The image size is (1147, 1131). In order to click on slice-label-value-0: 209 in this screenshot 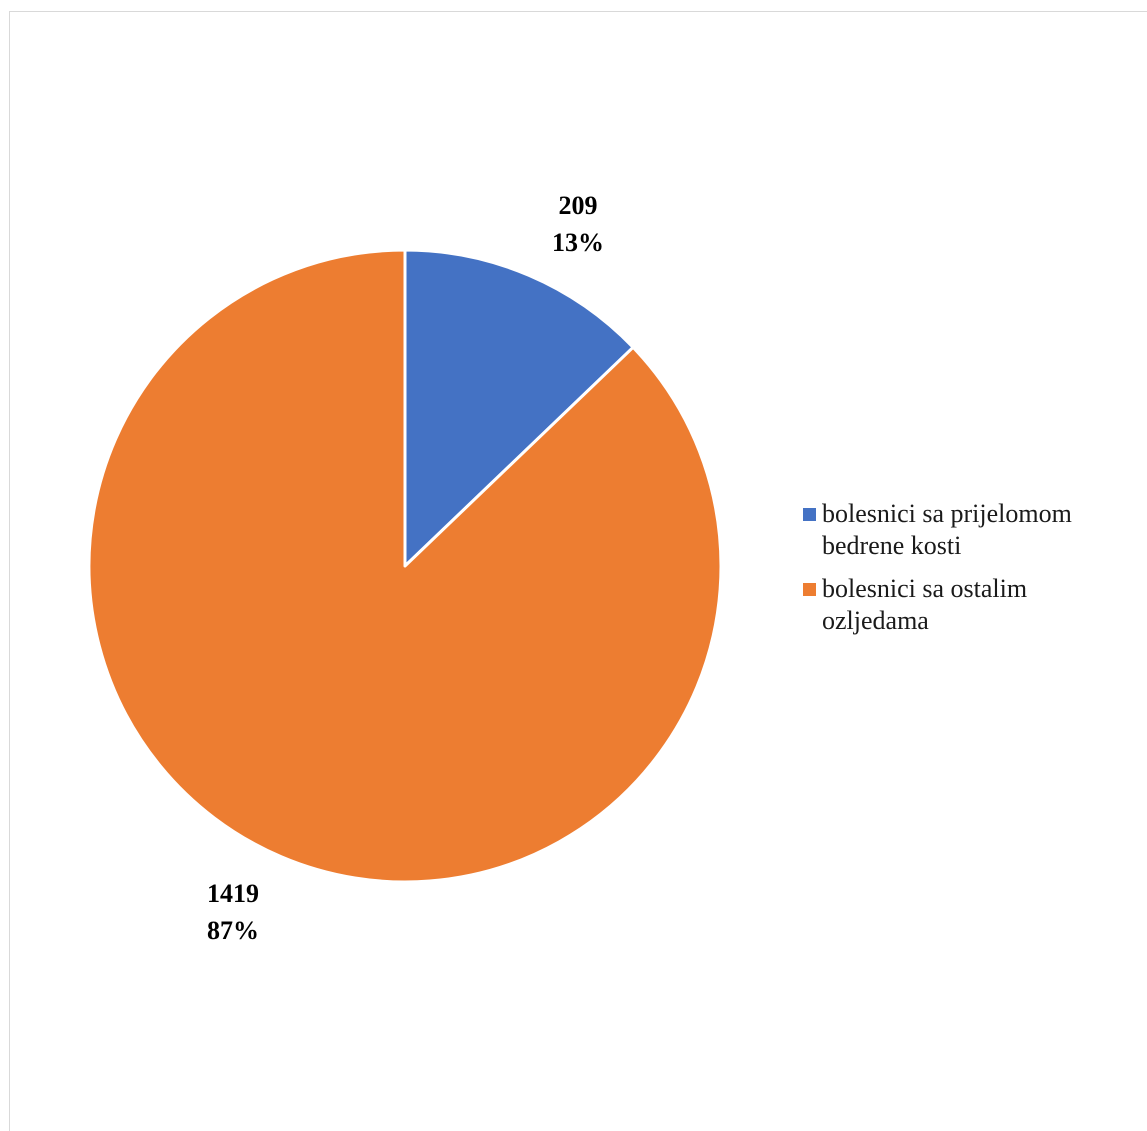, I will do `click(578, 205)`.